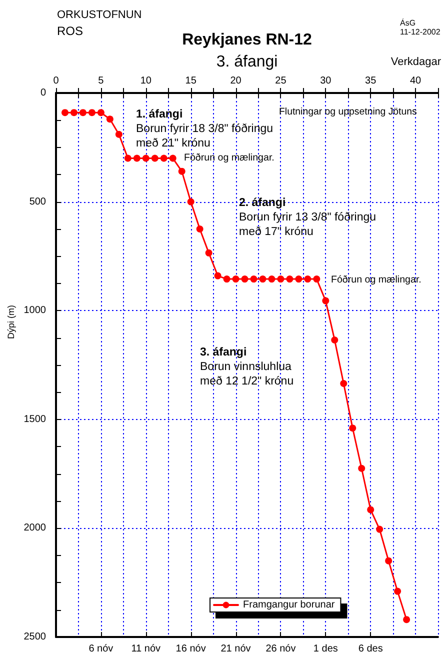 The height and width of the screenshot is (654, 443). What do you see at coordinates (247, 40) in the screenshot?
I see `chart-title: Reykjanes RN-12` at bounding box center [247, 40].